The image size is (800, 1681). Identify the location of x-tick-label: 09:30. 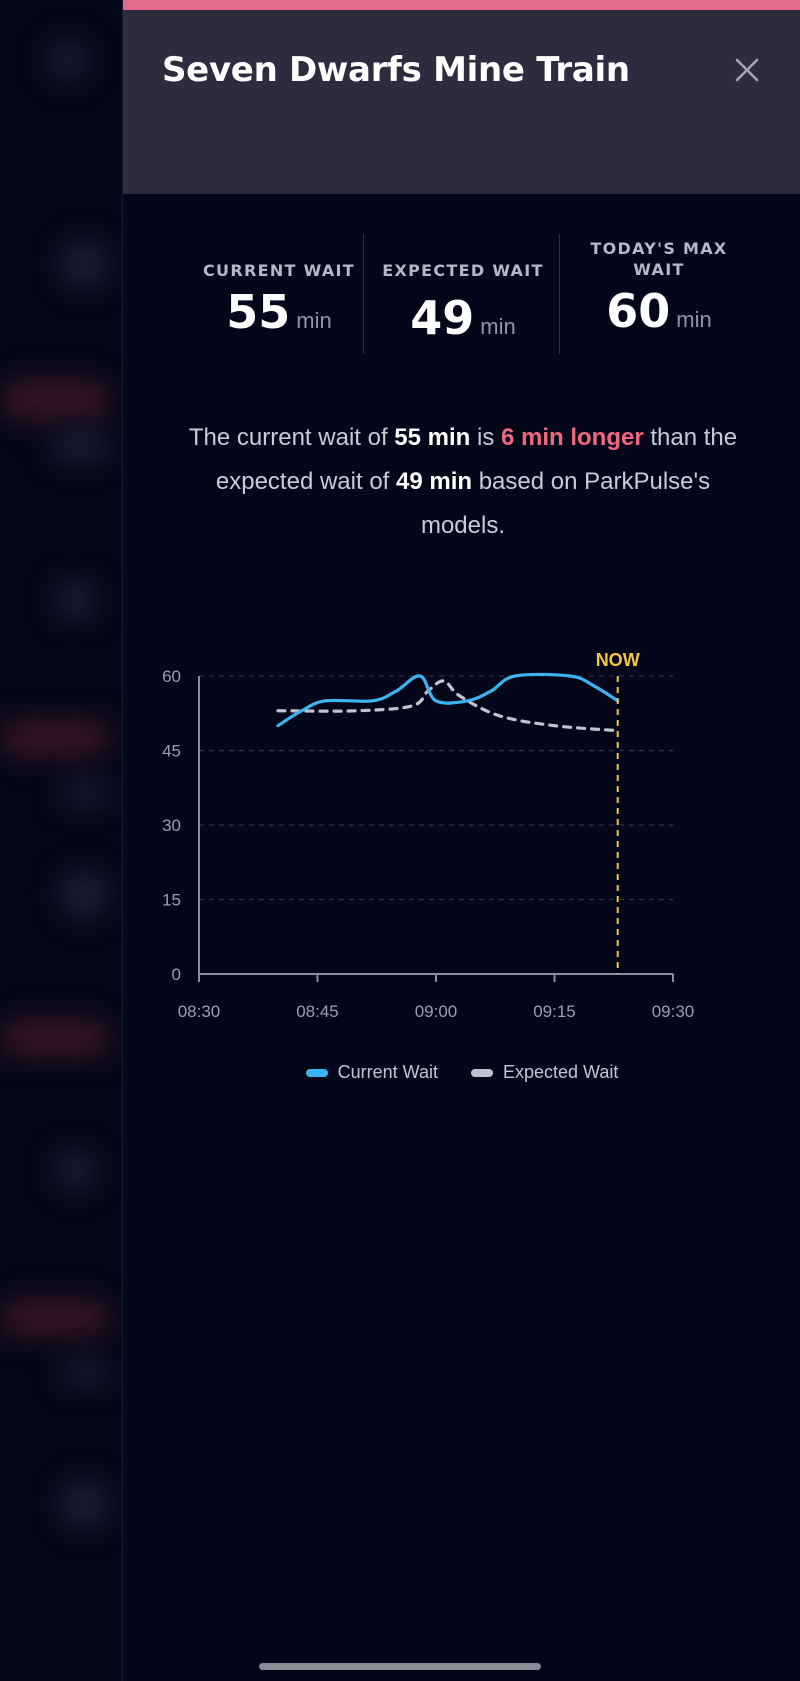
(673, 1011).